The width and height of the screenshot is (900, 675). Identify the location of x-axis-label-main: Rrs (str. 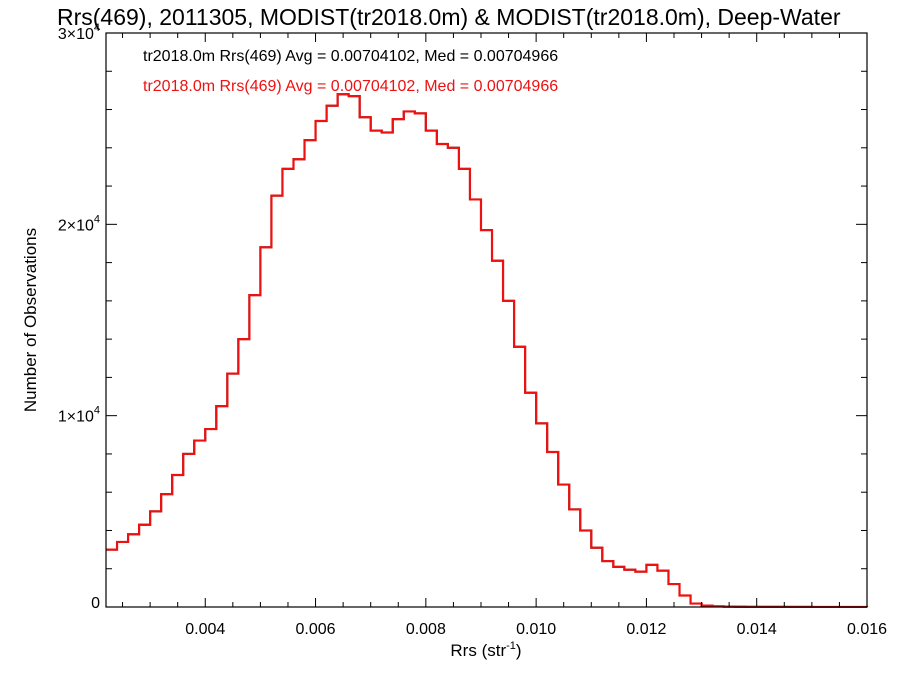
(478, 650).